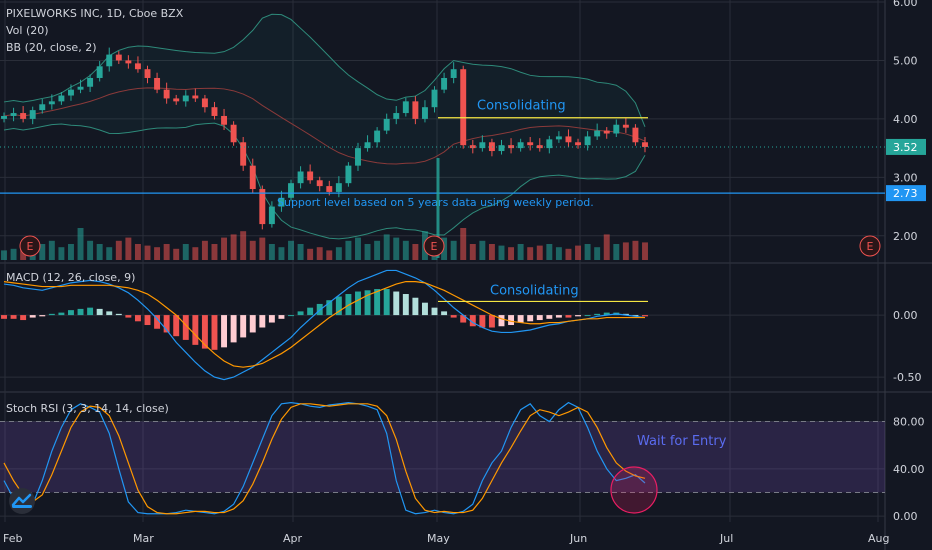  I want to click on main-chart-title: PIXELWORKS INC, 1D, Cboe BZX, so click(95, 13).